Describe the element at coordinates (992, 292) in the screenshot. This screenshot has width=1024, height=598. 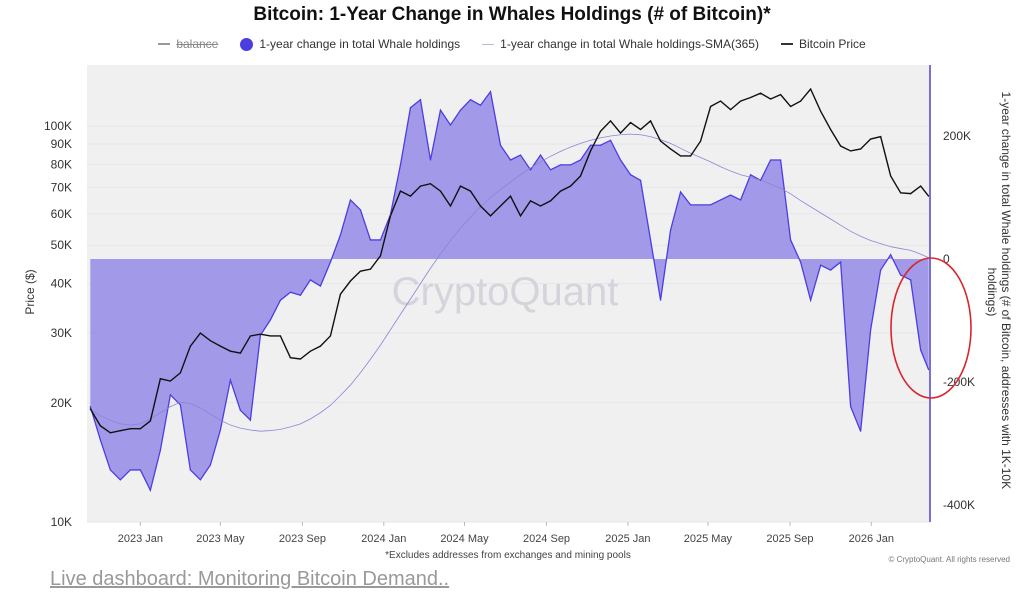
I see `right-axis-label-line2: holdings)` at that location.